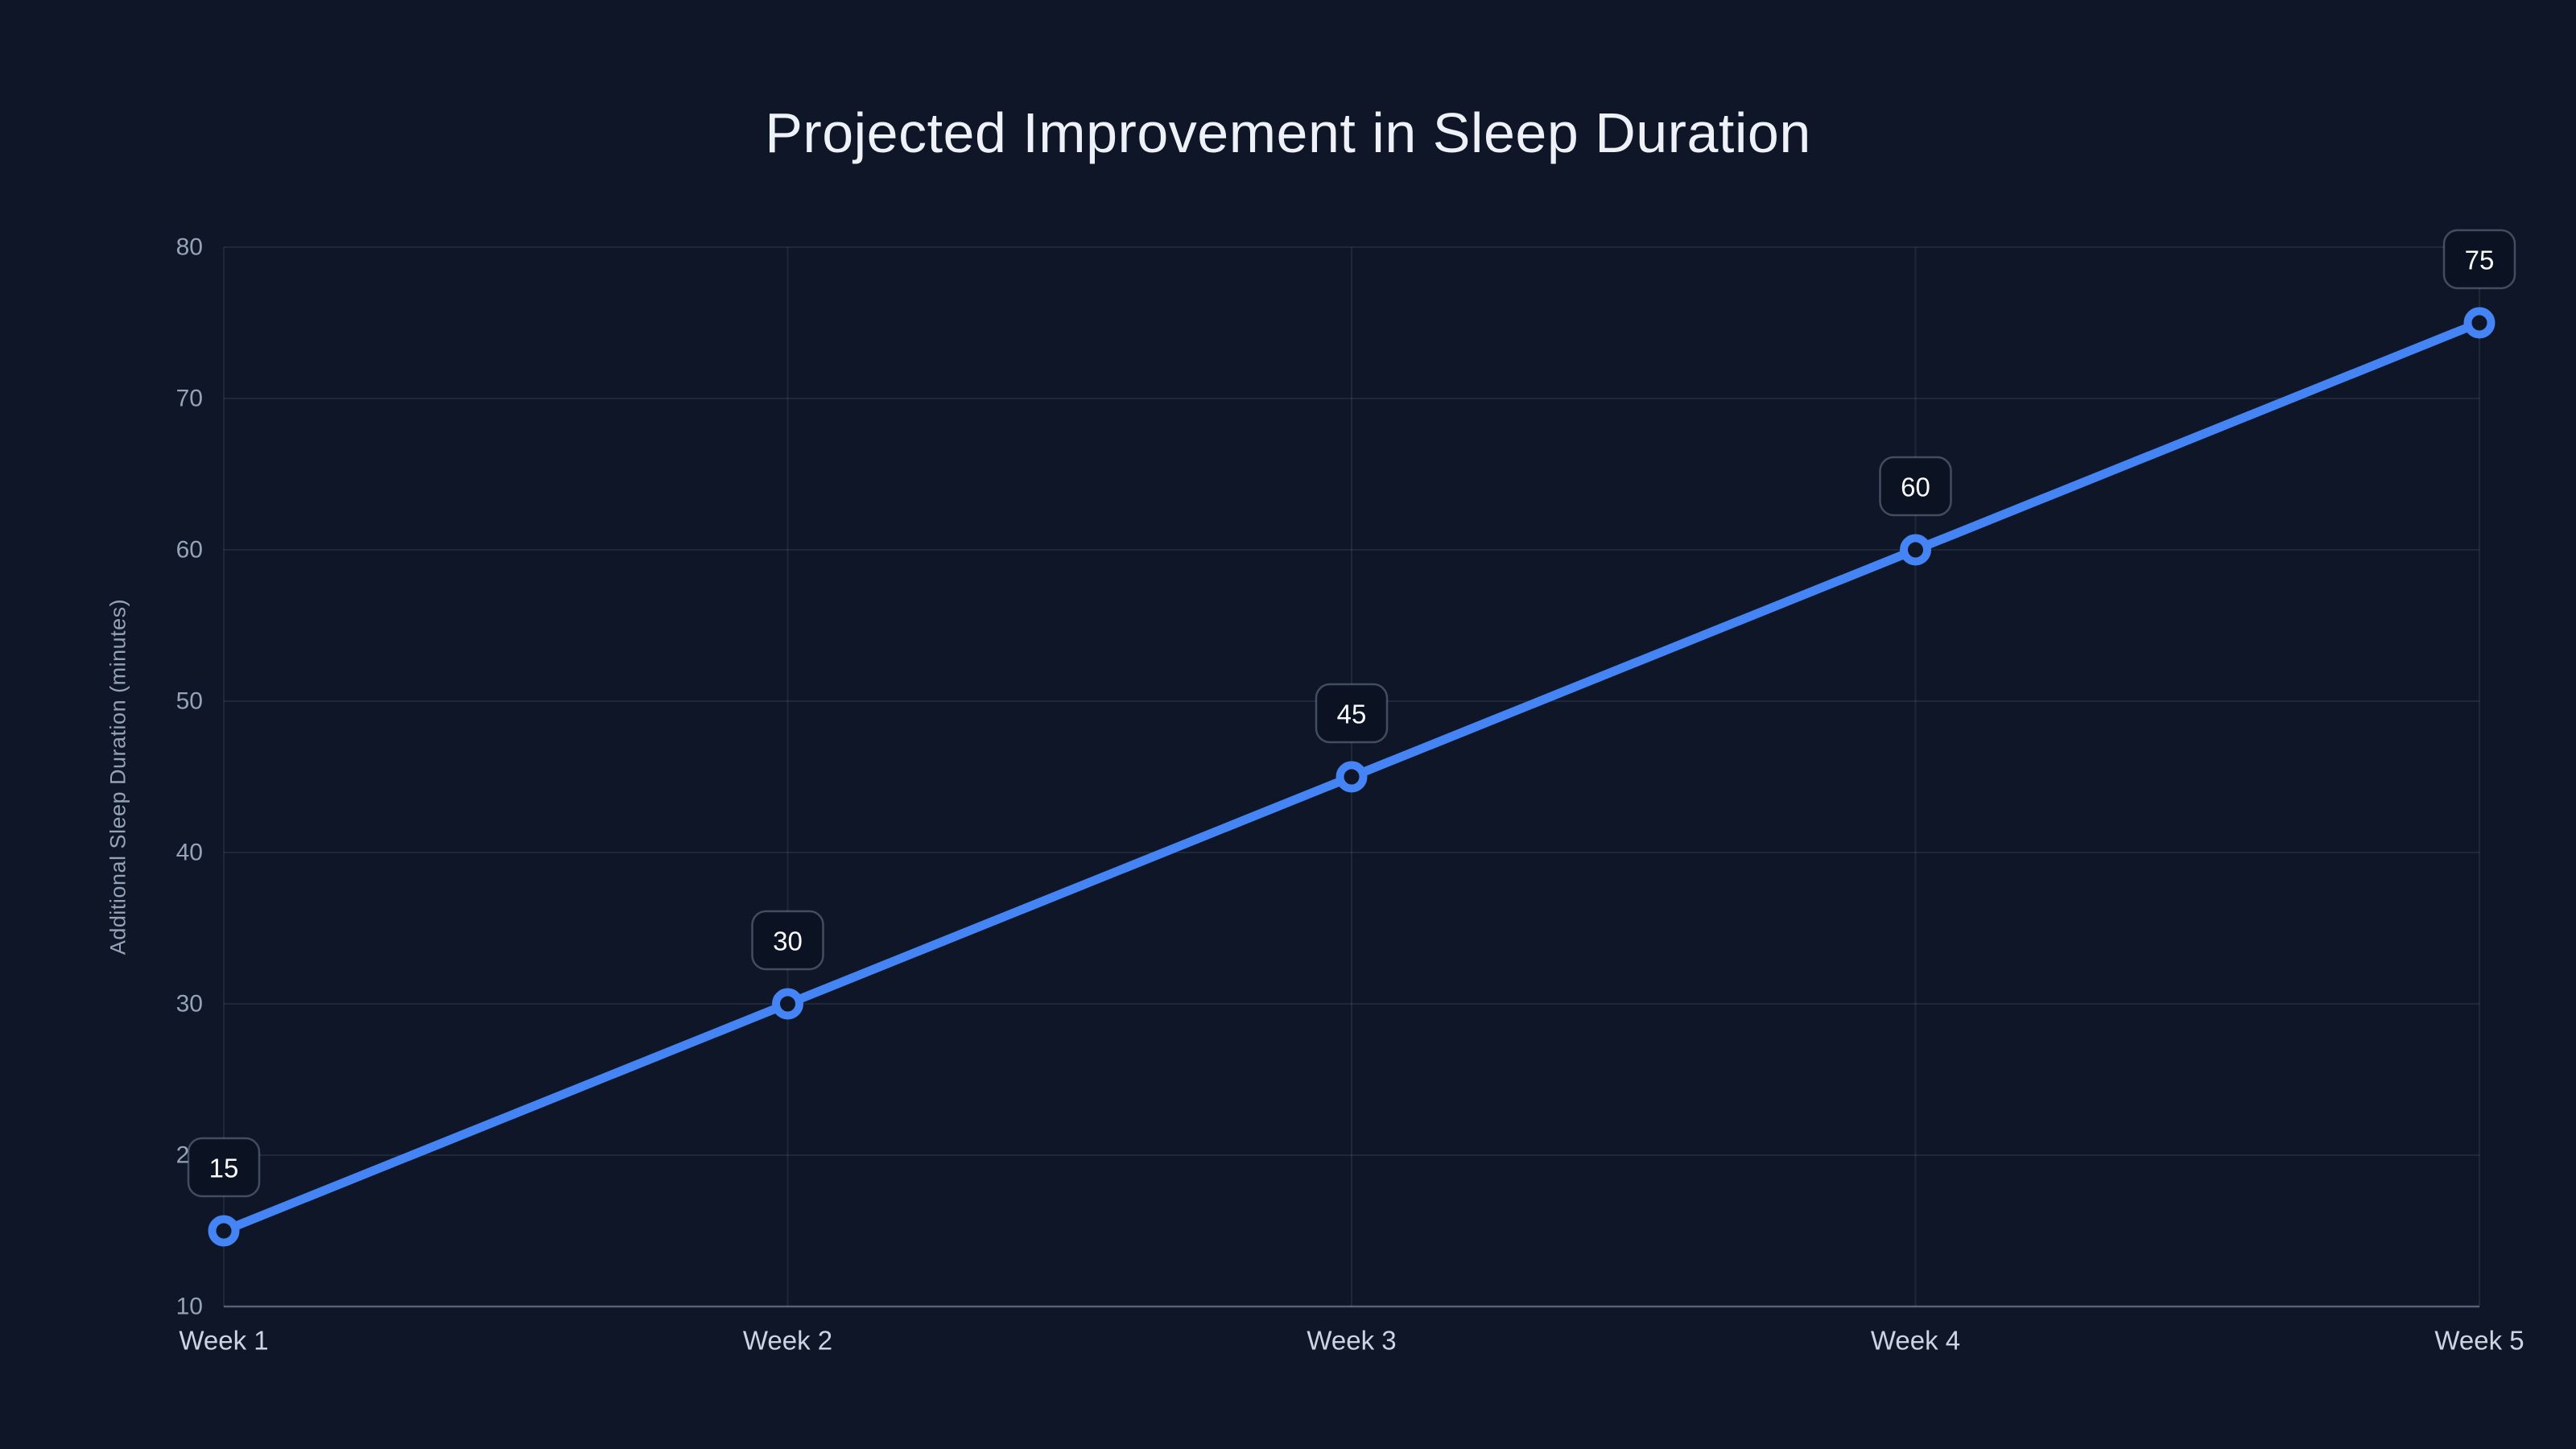  What do you see at coordinates (189, 1307) in the screenshot?
I see `y-axis-tick-label: 10` at bounding box center [189, 1307].